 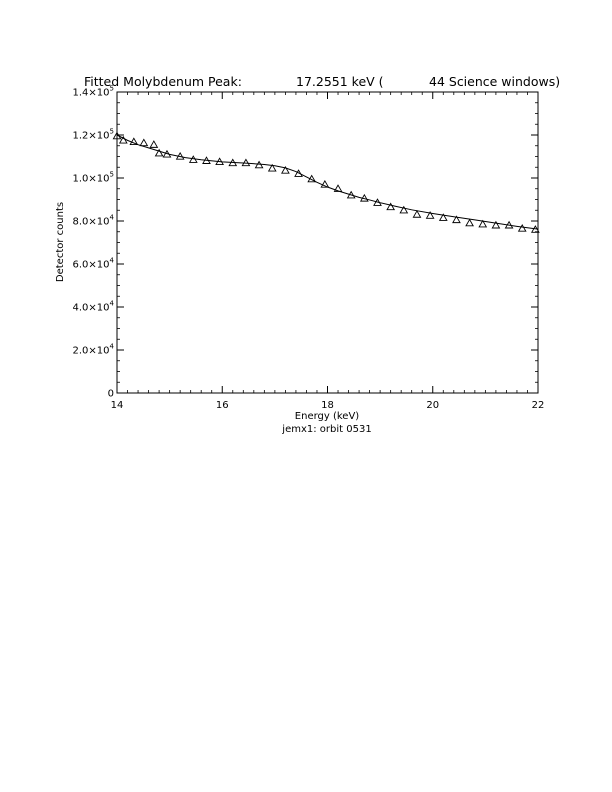 What do you see at coordinates (538, 405) in the screenshot?
I see `x-tick-label: 22` at bounding box center [538, 405].